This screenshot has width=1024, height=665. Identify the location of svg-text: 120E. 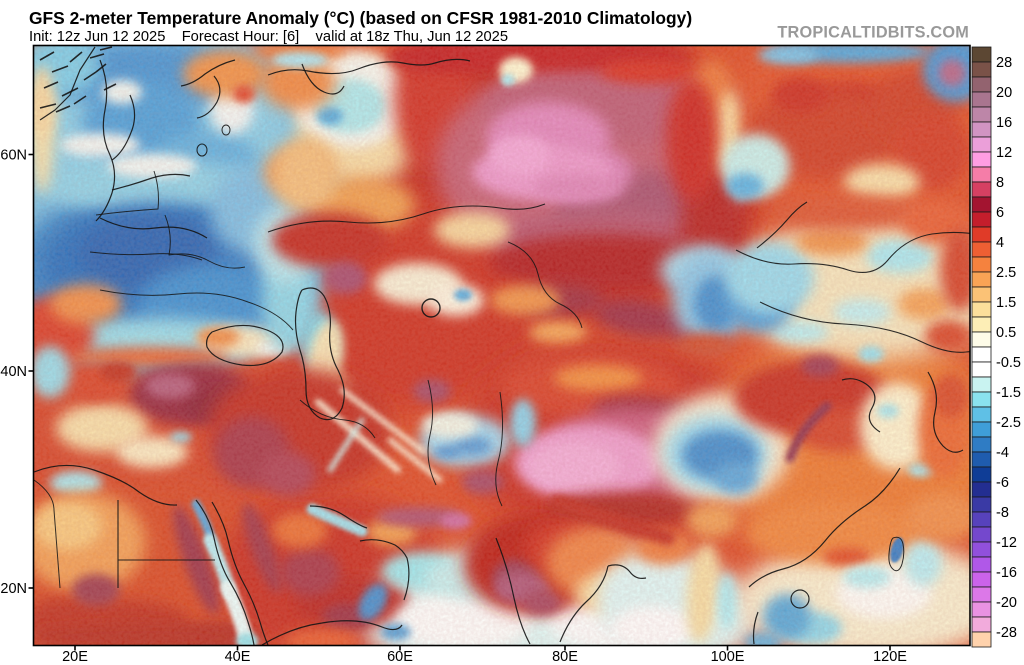
(890, 657).